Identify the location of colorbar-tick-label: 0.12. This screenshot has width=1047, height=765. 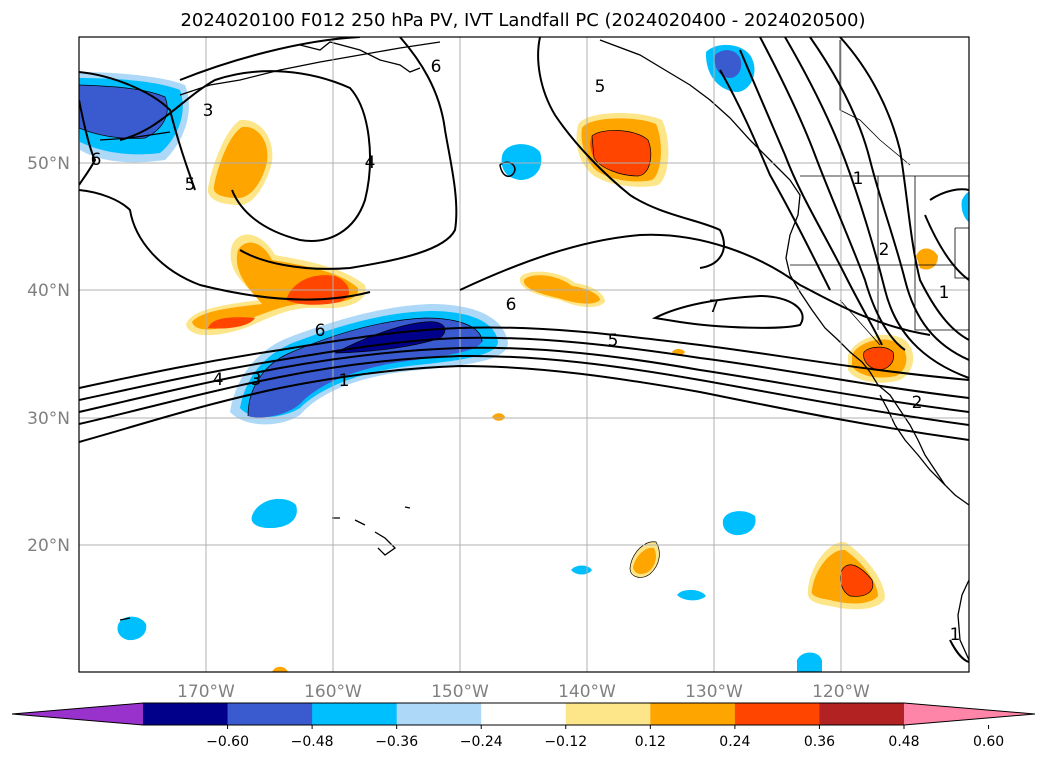
(650, 742).